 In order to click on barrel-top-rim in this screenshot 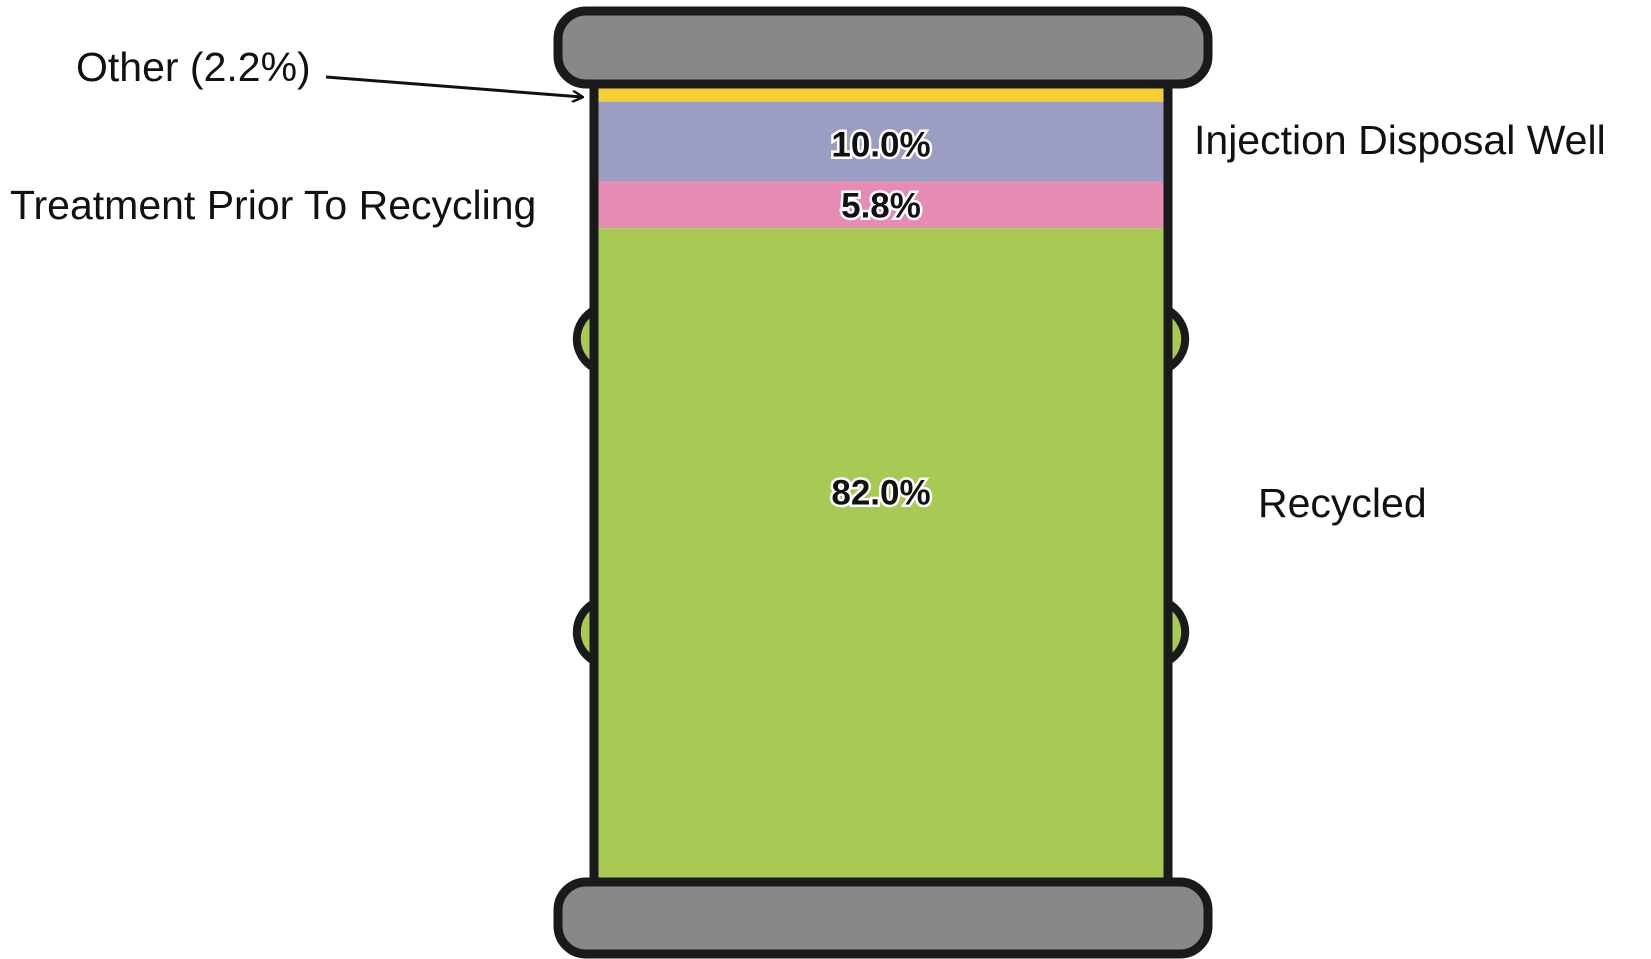, I will do `click(883, 47)`.